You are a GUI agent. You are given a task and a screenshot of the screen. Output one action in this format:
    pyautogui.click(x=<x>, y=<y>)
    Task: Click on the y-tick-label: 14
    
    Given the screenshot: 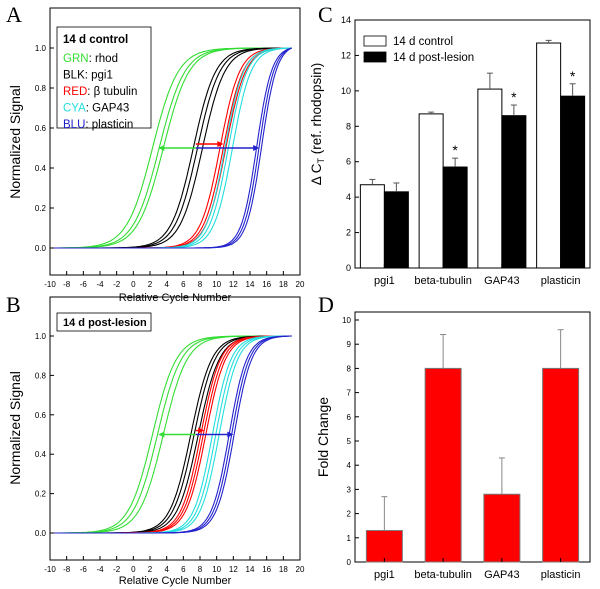 What is the action you would take?
    pyautogui.click(x=346, y=20)
    